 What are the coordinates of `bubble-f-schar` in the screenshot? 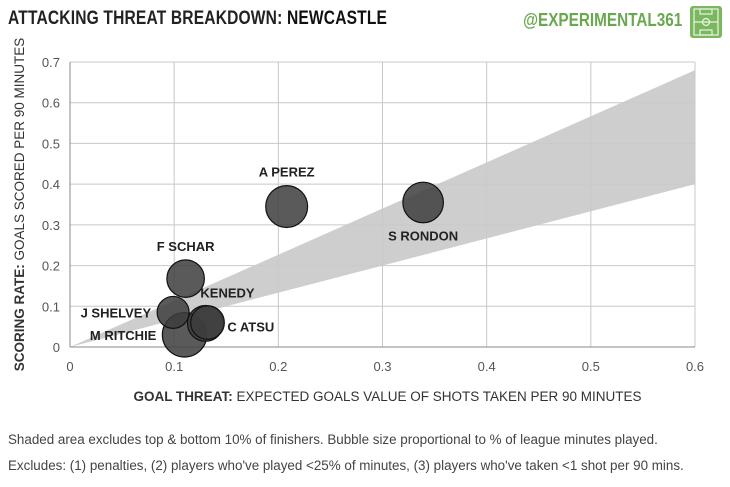 It's located at (185, 278).